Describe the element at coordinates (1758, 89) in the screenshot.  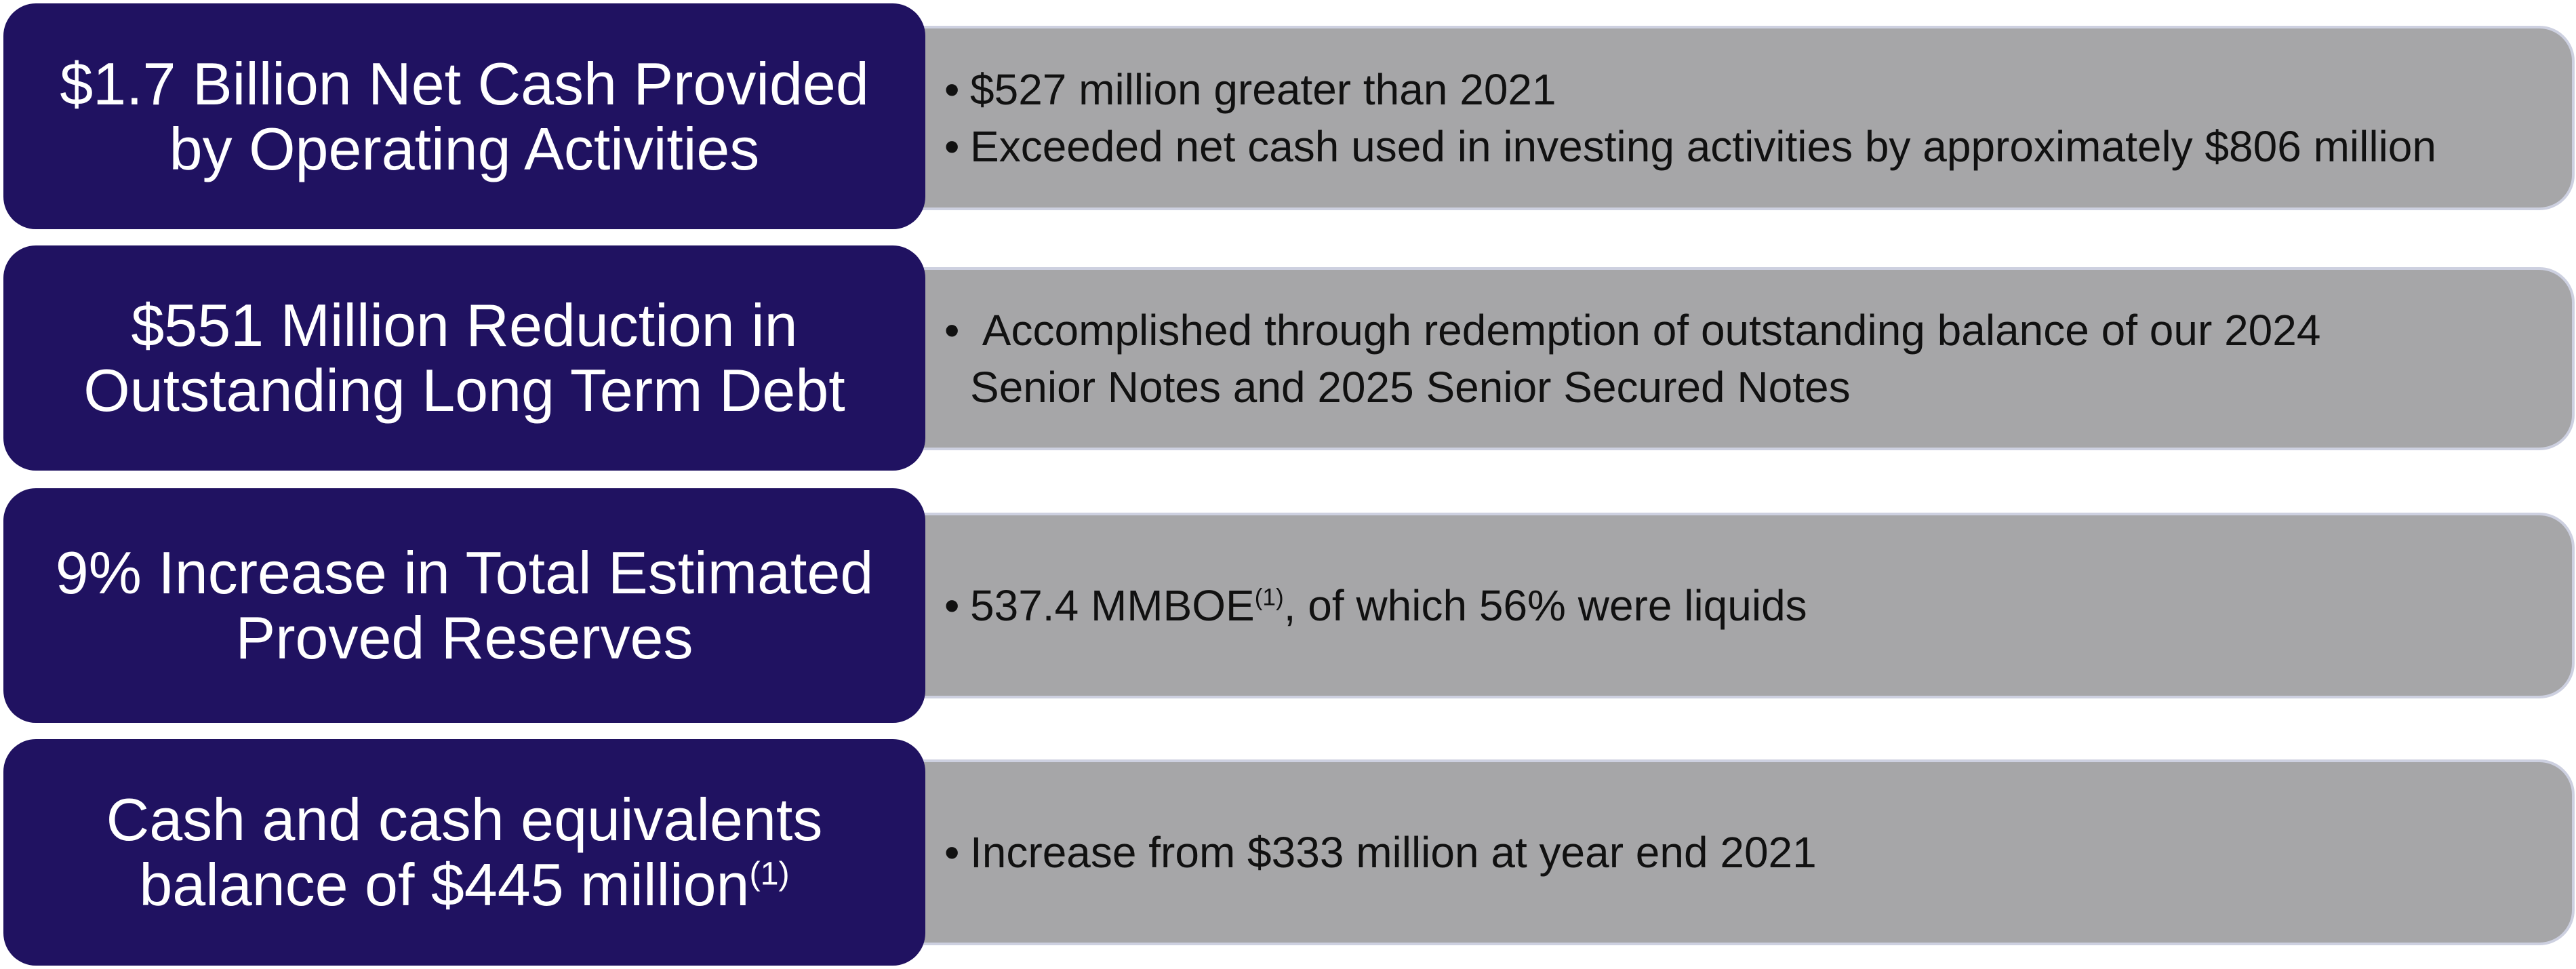
I see `bullet-item: • $527 million greater than 2021` at that location.